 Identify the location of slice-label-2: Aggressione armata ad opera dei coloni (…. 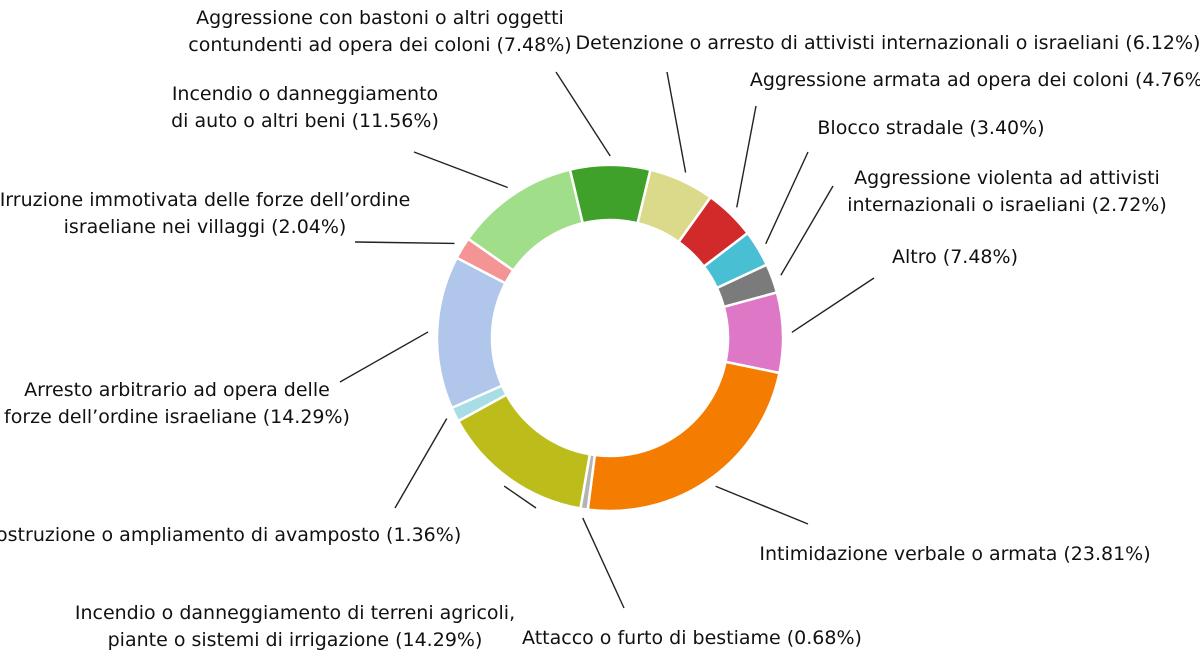
(975, 80).